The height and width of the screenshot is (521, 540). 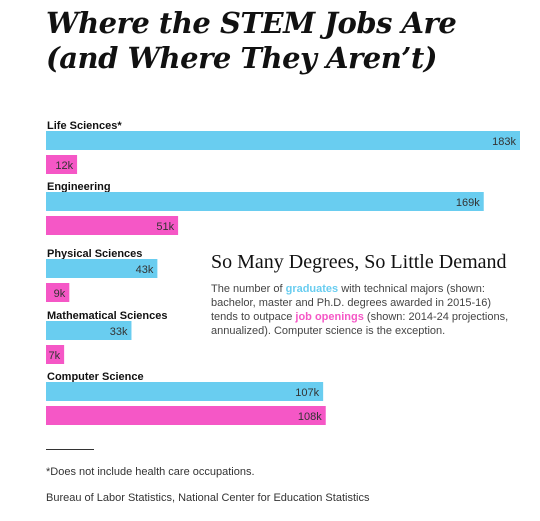 I want to click on bar-job-openings-physical-sciences, so click(x=58, y=292).